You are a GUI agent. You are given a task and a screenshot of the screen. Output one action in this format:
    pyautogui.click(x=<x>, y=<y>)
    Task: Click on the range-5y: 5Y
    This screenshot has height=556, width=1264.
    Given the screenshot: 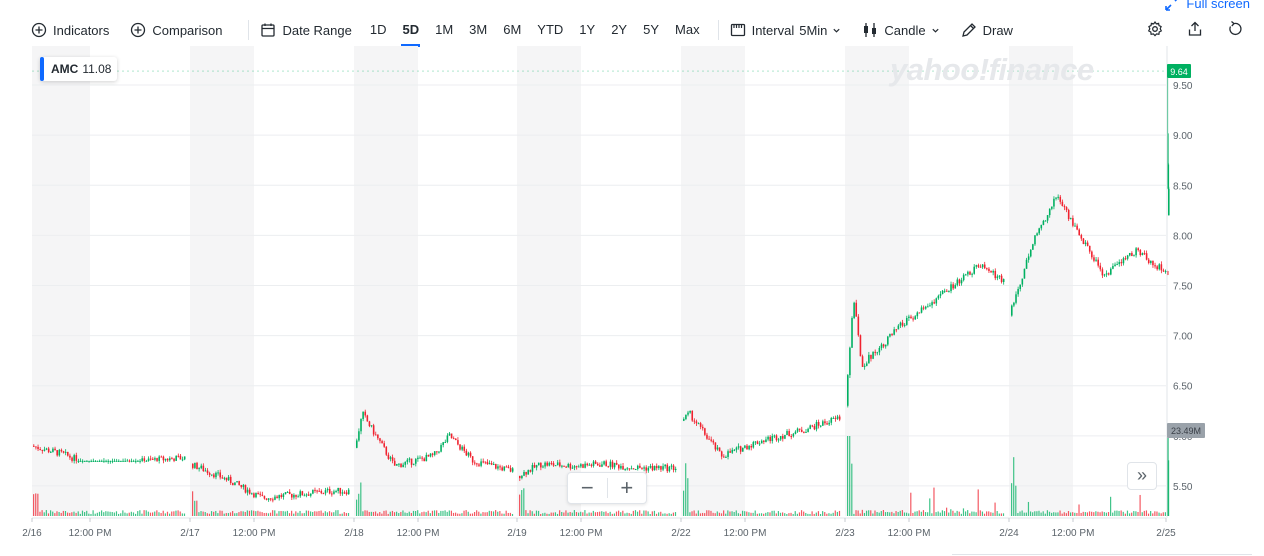 What is the action you would take?
    pyautogui.click(x=651, y=29)
    